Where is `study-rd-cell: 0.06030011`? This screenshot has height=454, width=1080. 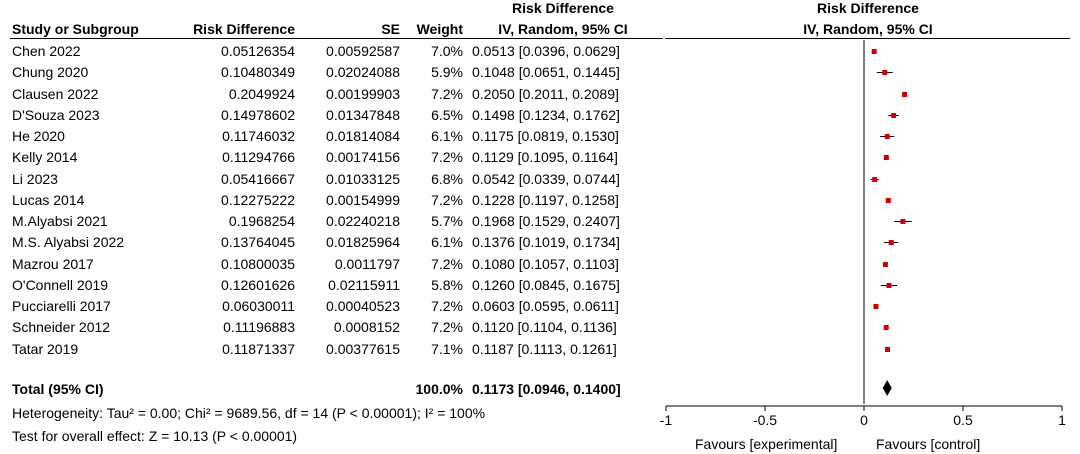 study-rd-cell: 0.06030011 is located at coordinates (258, 306).